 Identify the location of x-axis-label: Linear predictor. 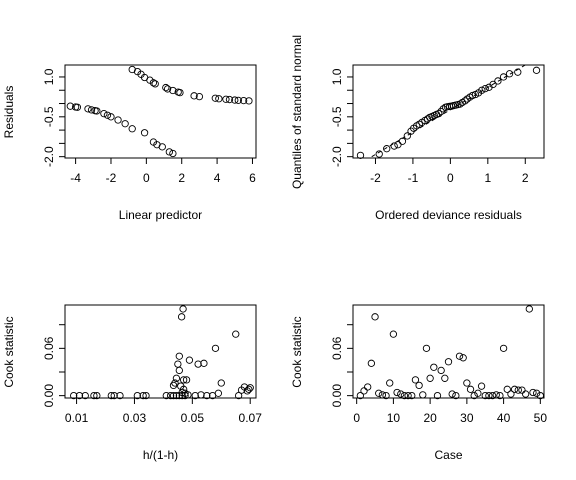
(160, 215).